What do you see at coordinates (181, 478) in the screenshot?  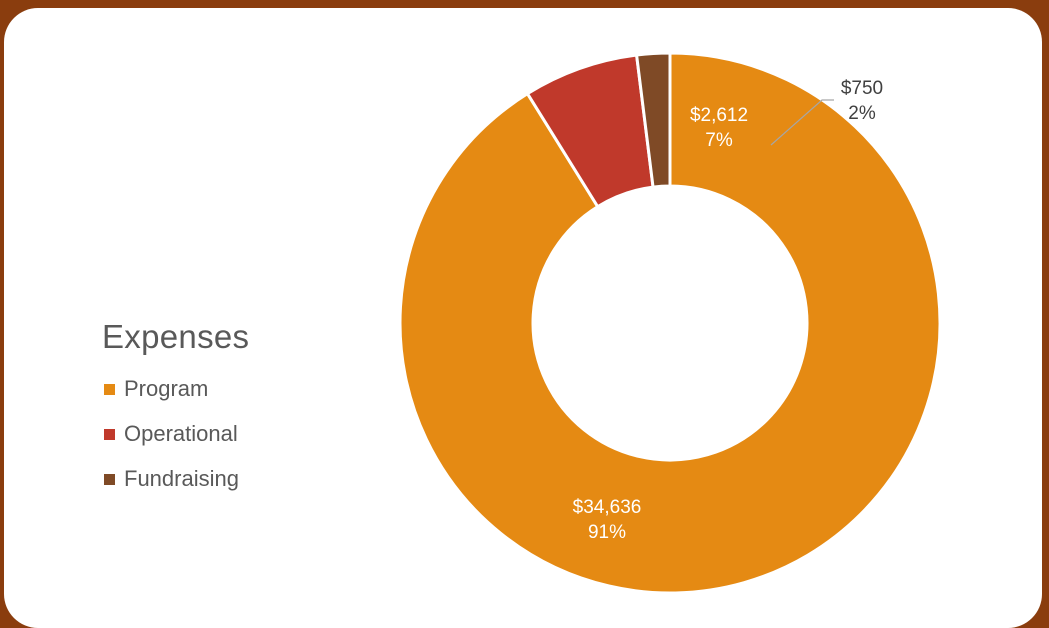 I see `legend-label-fundraising: Fundraising` at bounding box center [181, 478].